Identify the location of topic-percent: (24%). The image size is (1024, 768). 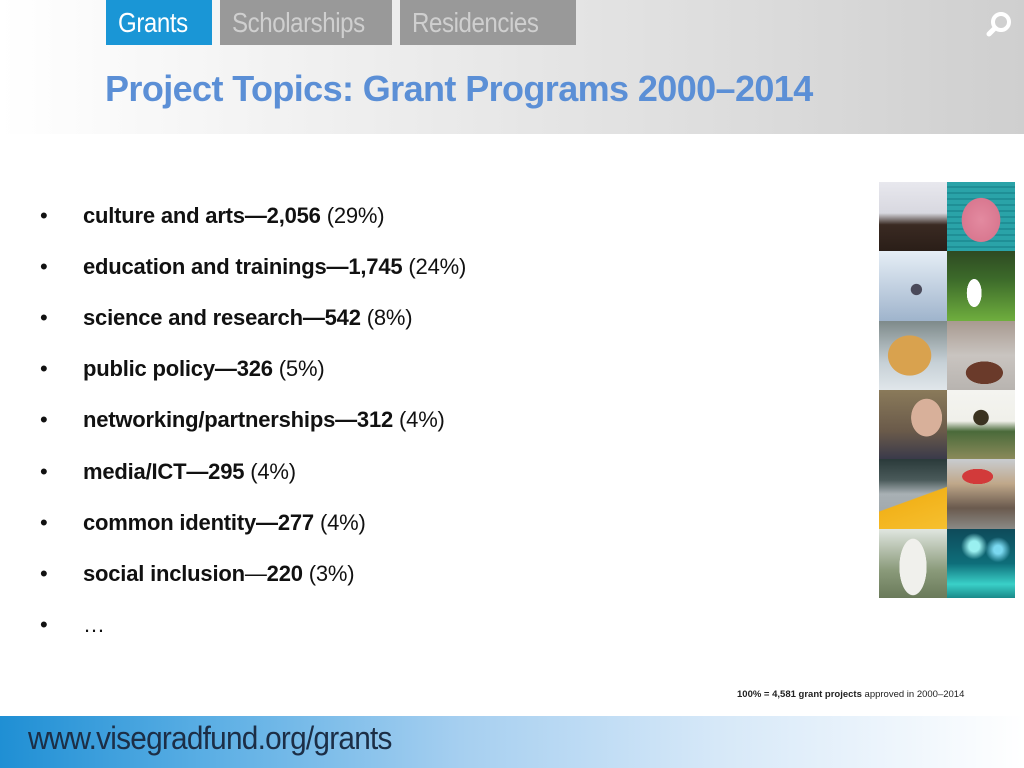
(437, 266).